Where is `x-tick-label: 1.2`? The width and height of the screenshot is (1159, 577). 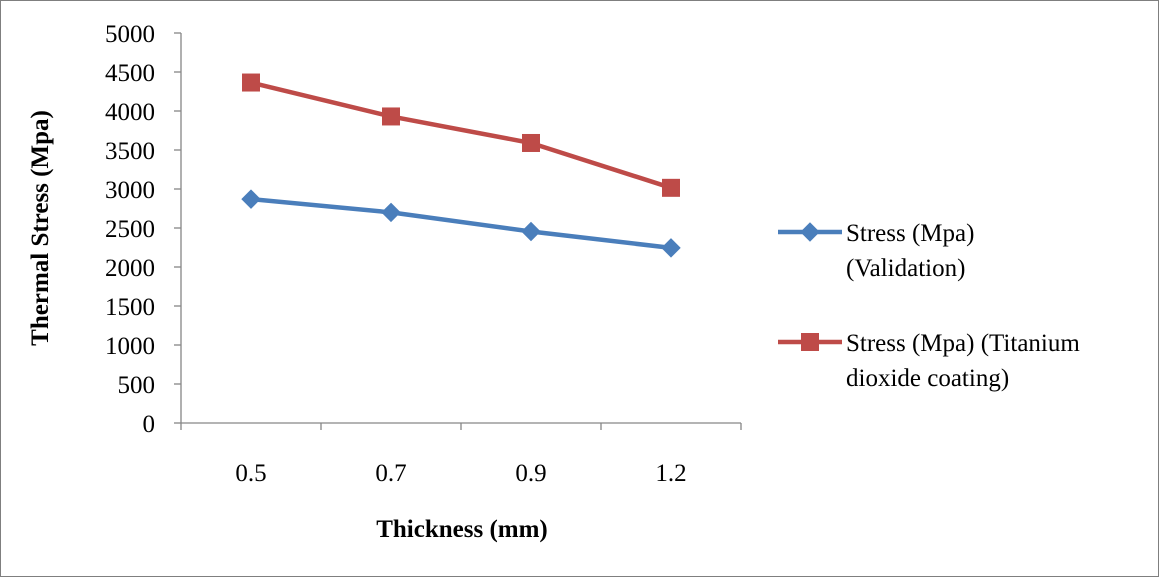 x-tick-label: 1.2 is located at coordinates (670, 473).